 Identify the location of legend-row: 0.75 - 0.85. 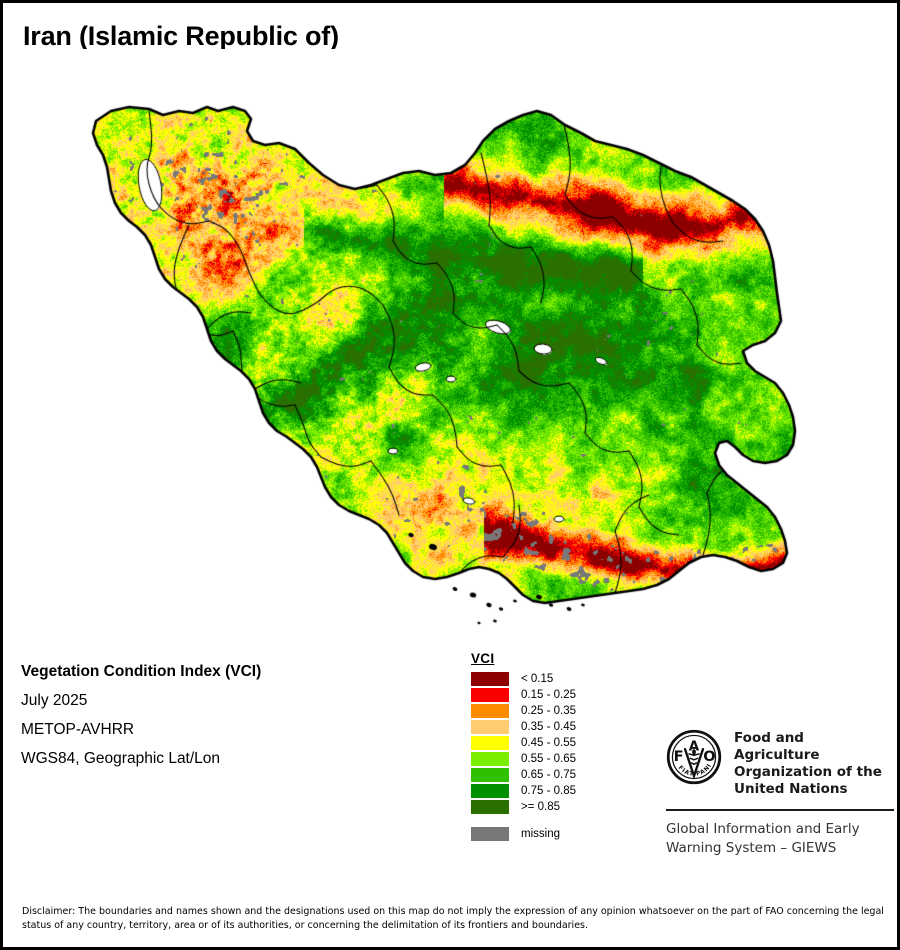
(556, 790).